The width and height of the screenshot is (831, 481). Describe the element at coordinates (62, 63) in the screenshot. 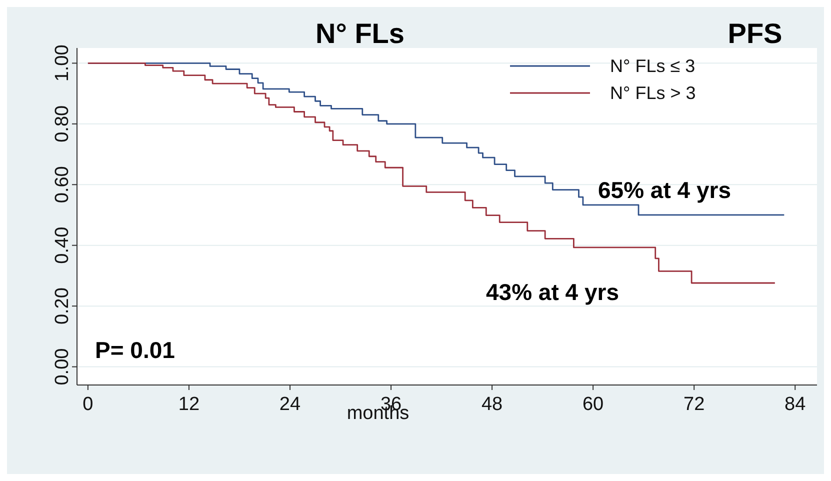

I see `y-tick-label: 1.00` at that location.